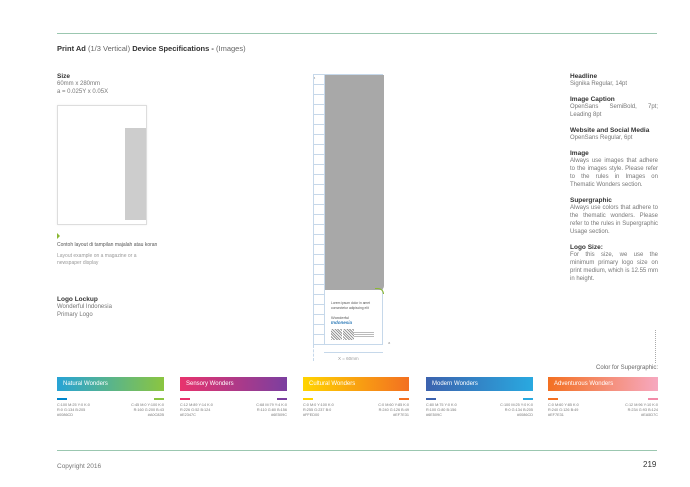 The width and height of the screenshot is (690, 487). I want to click on supergraphic-color-label: Color for Supergraphic:, so click(627, 368).